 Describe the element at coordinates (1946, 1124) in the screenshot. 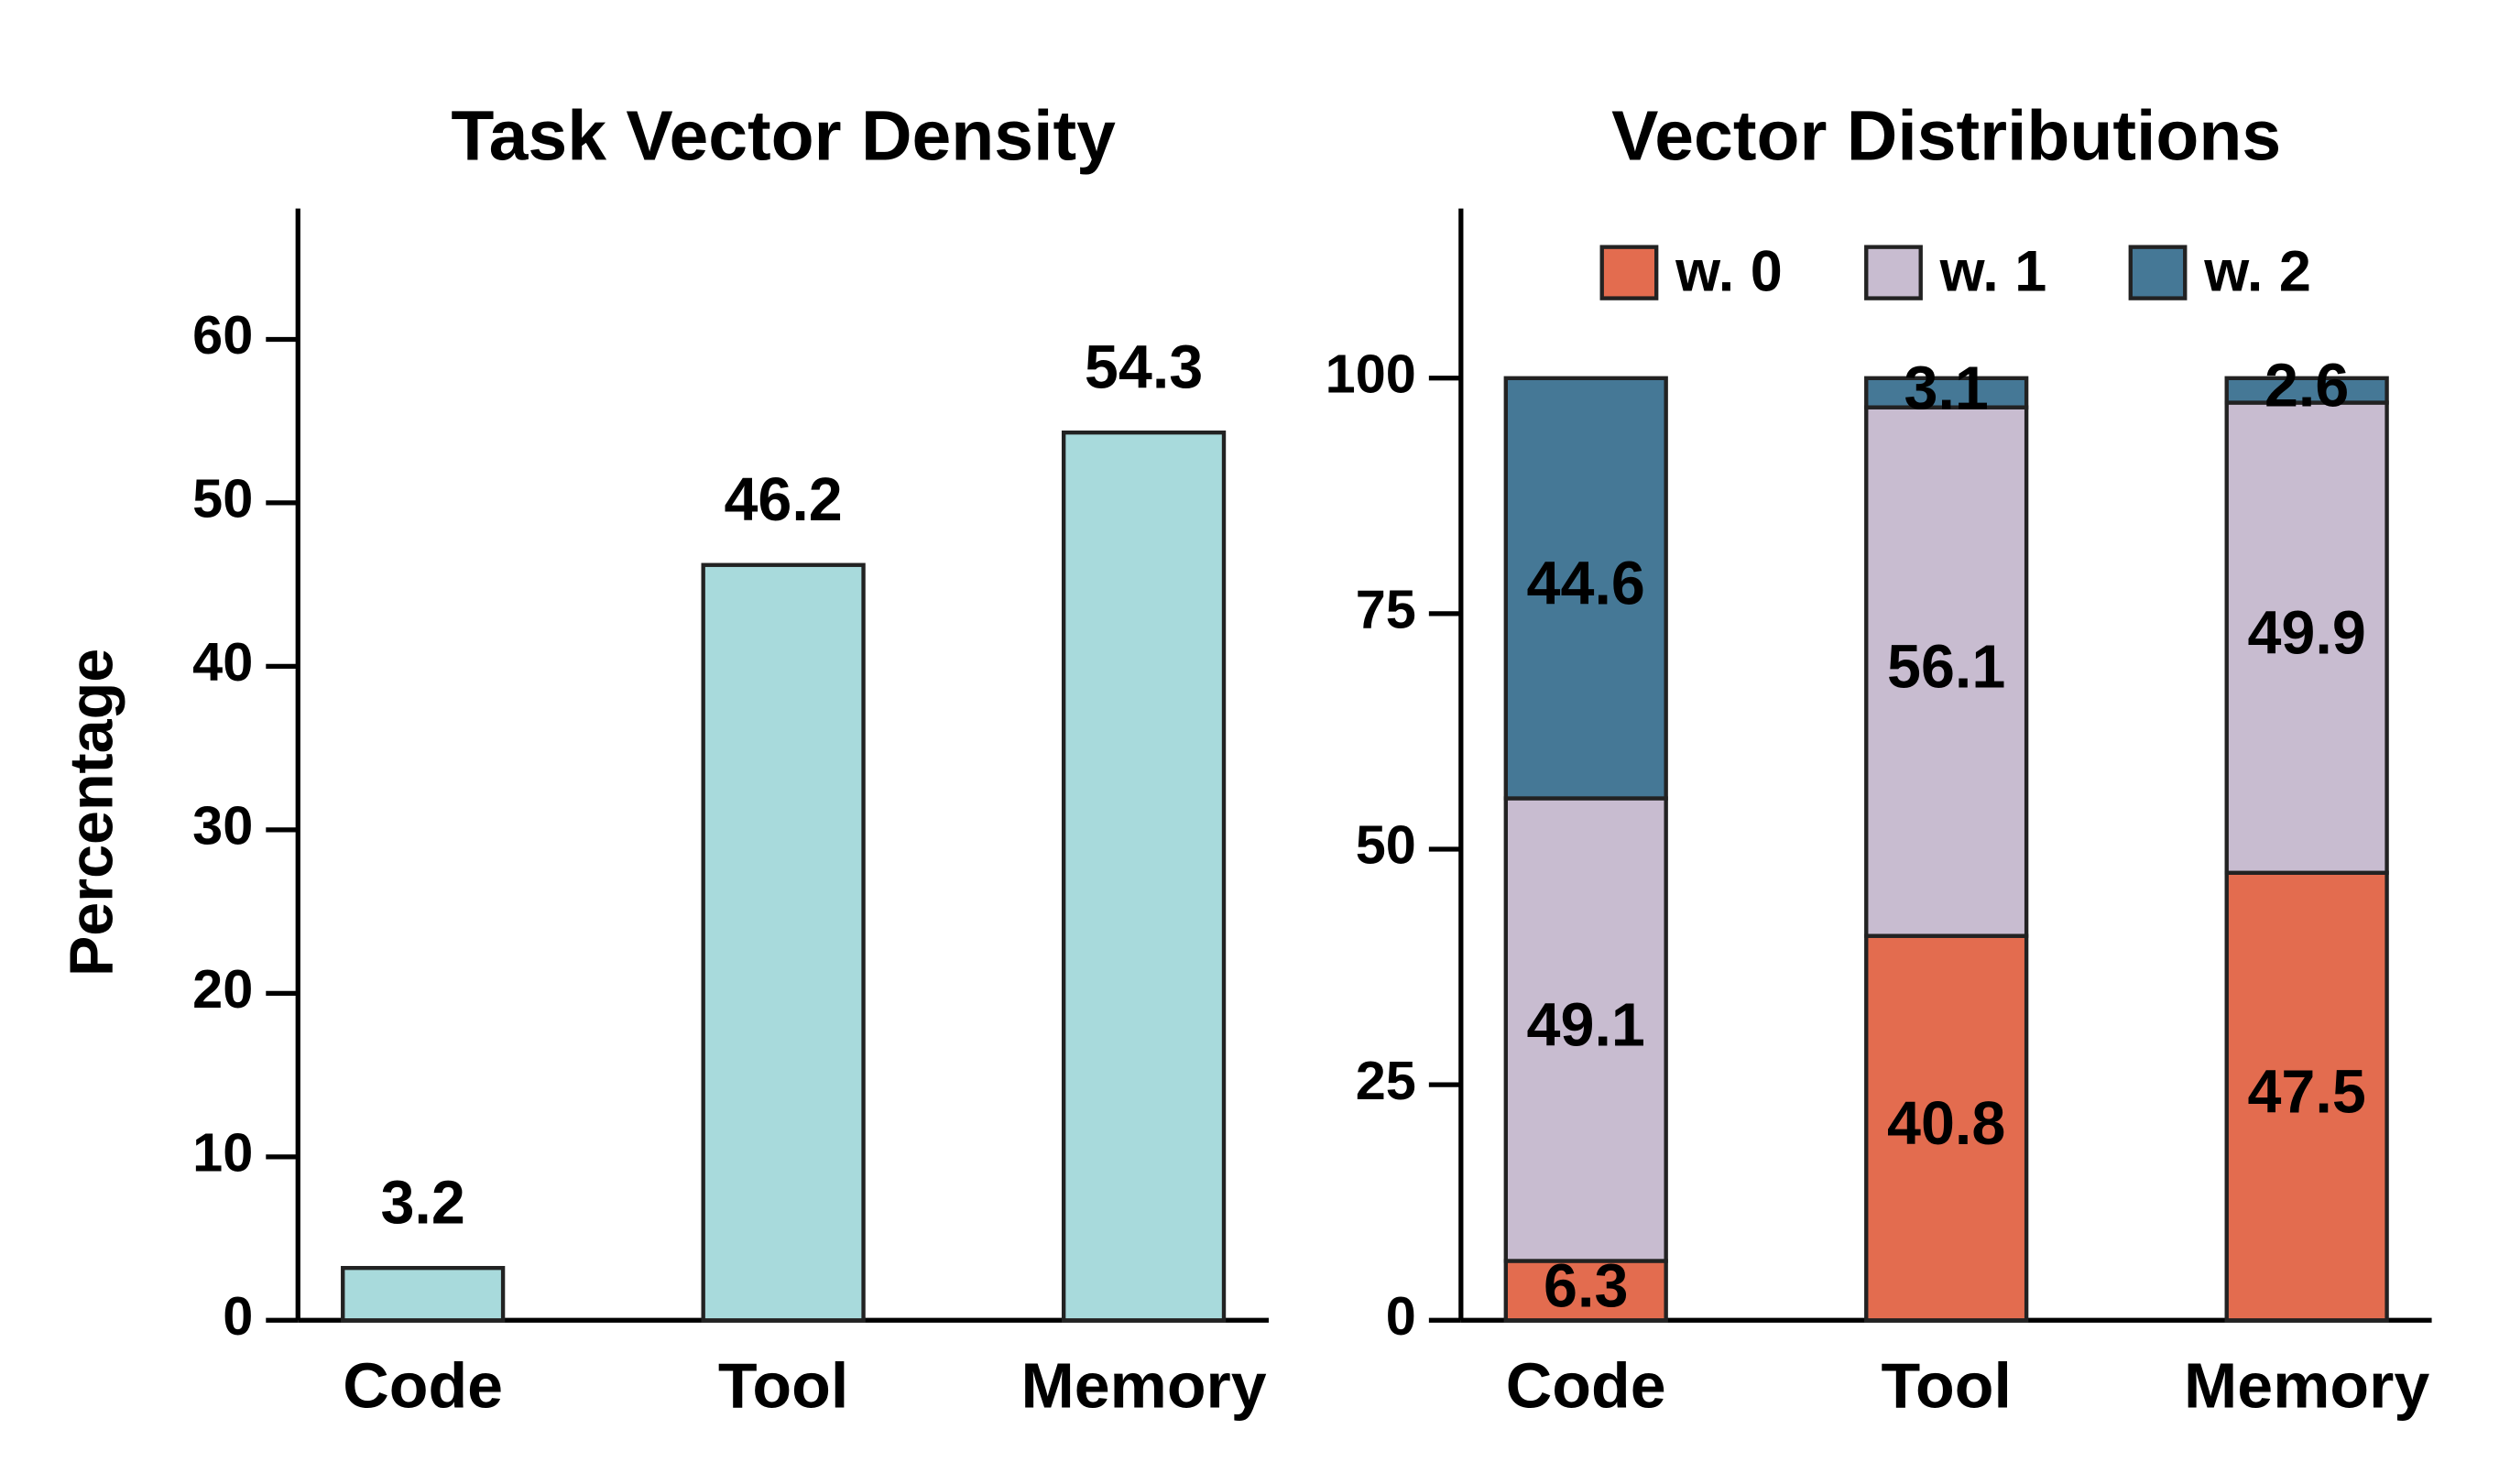

I see `value-label: 40.8` at that location.